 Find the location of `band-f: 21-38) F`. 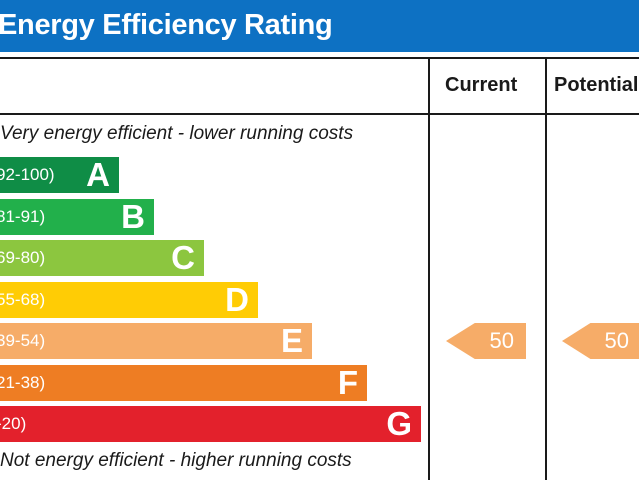

band-f: 21-38) F is located at coordinates (183, 383).